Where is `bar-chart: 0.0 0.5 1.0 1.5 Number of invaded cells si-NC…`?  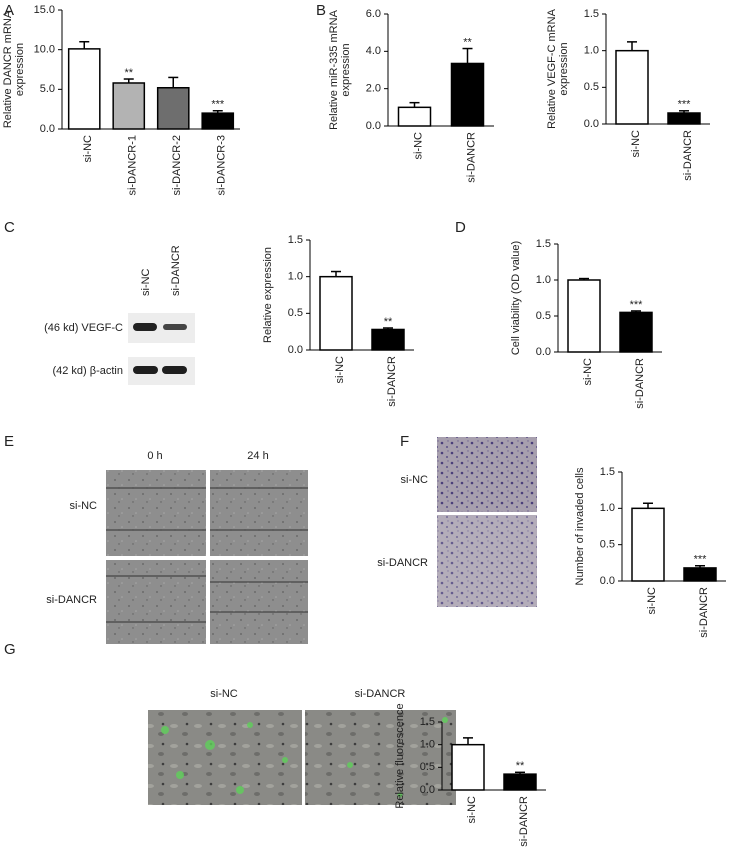 bar-chart: 0.0 0.5 1.0 1.5 Number of invaded cells si-NC… is located at coordinates (650, 552).